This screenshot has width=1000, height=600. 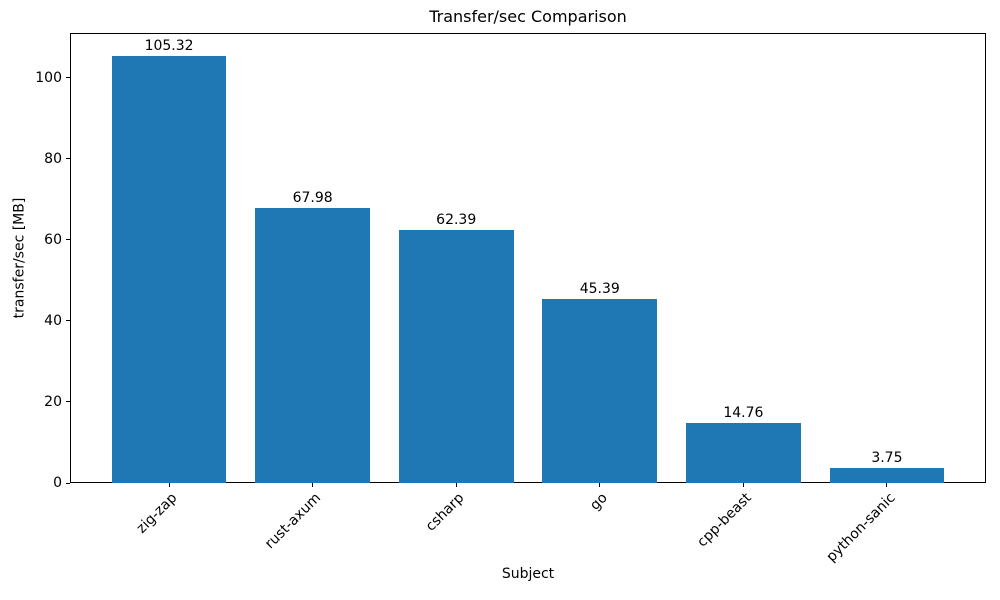 What do you see at coordinates (724, 520) in the screenshot?
I see `x-tick-label-cpp-beast: cpp-beast` at bounding box center [724, 520].